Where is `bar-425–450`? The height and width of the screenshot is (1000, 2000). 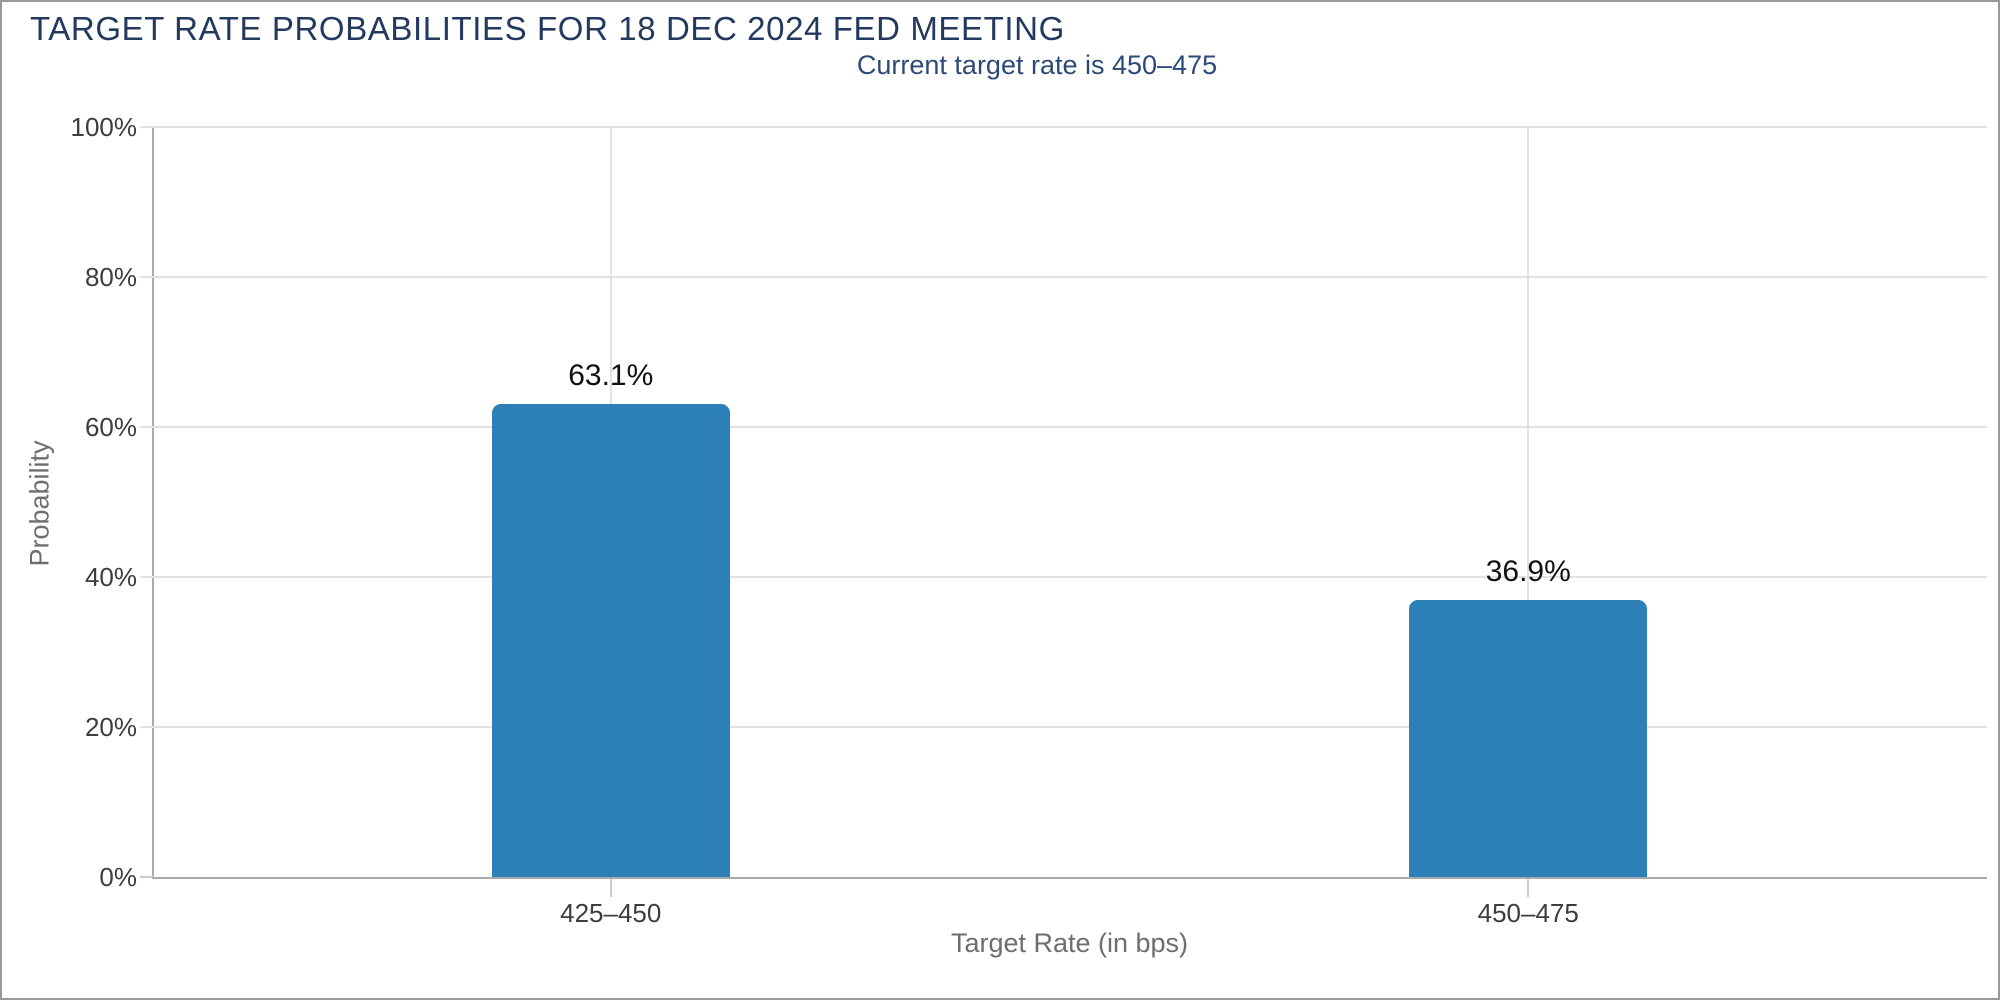 bar-425–450 is located at coordinates (610, 640).